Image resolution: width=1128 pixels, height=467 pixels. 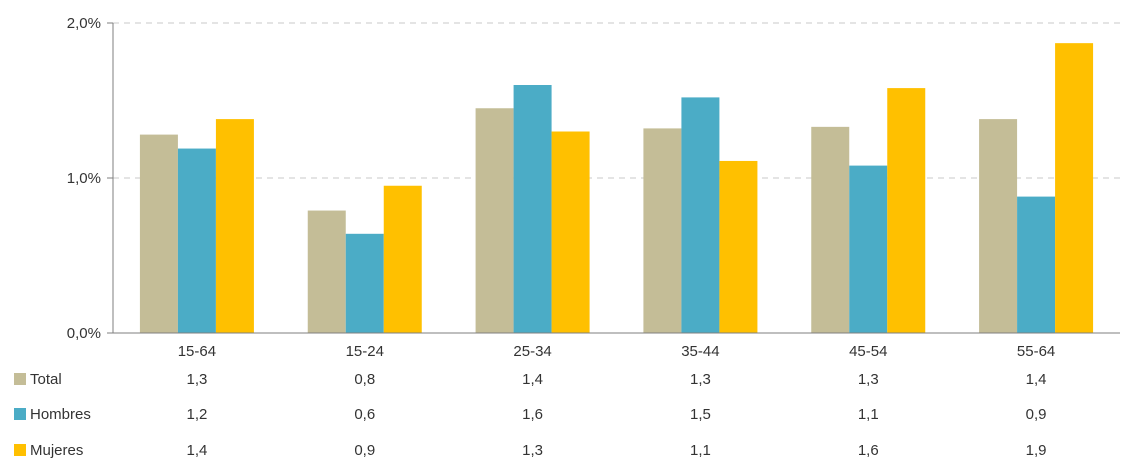 I want to click on y-tick-label: 0,0%, so click(x=84, y=333).